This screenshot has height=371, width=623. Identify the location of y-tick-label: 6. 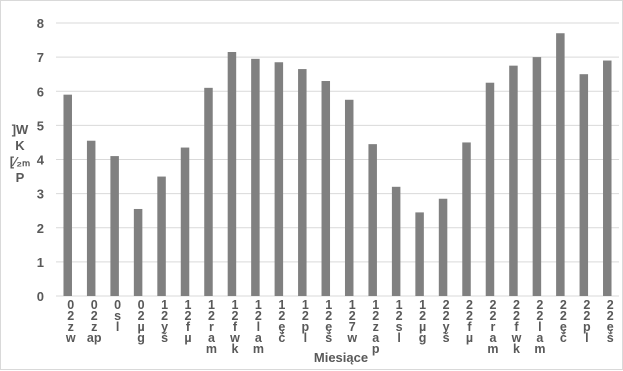
(40, 91).